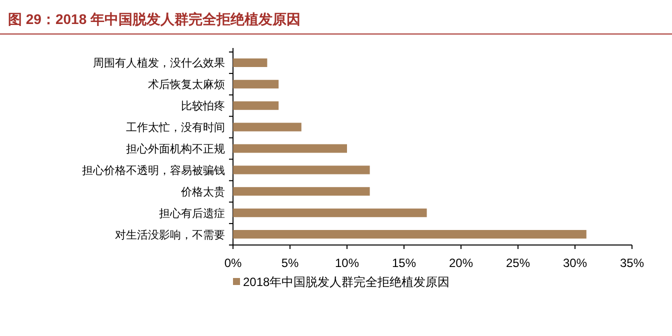  What do you see at coordinates (632, 263) in the screenshot?
I see `x-tick-label: 35%` at bounding box center [632, 263].